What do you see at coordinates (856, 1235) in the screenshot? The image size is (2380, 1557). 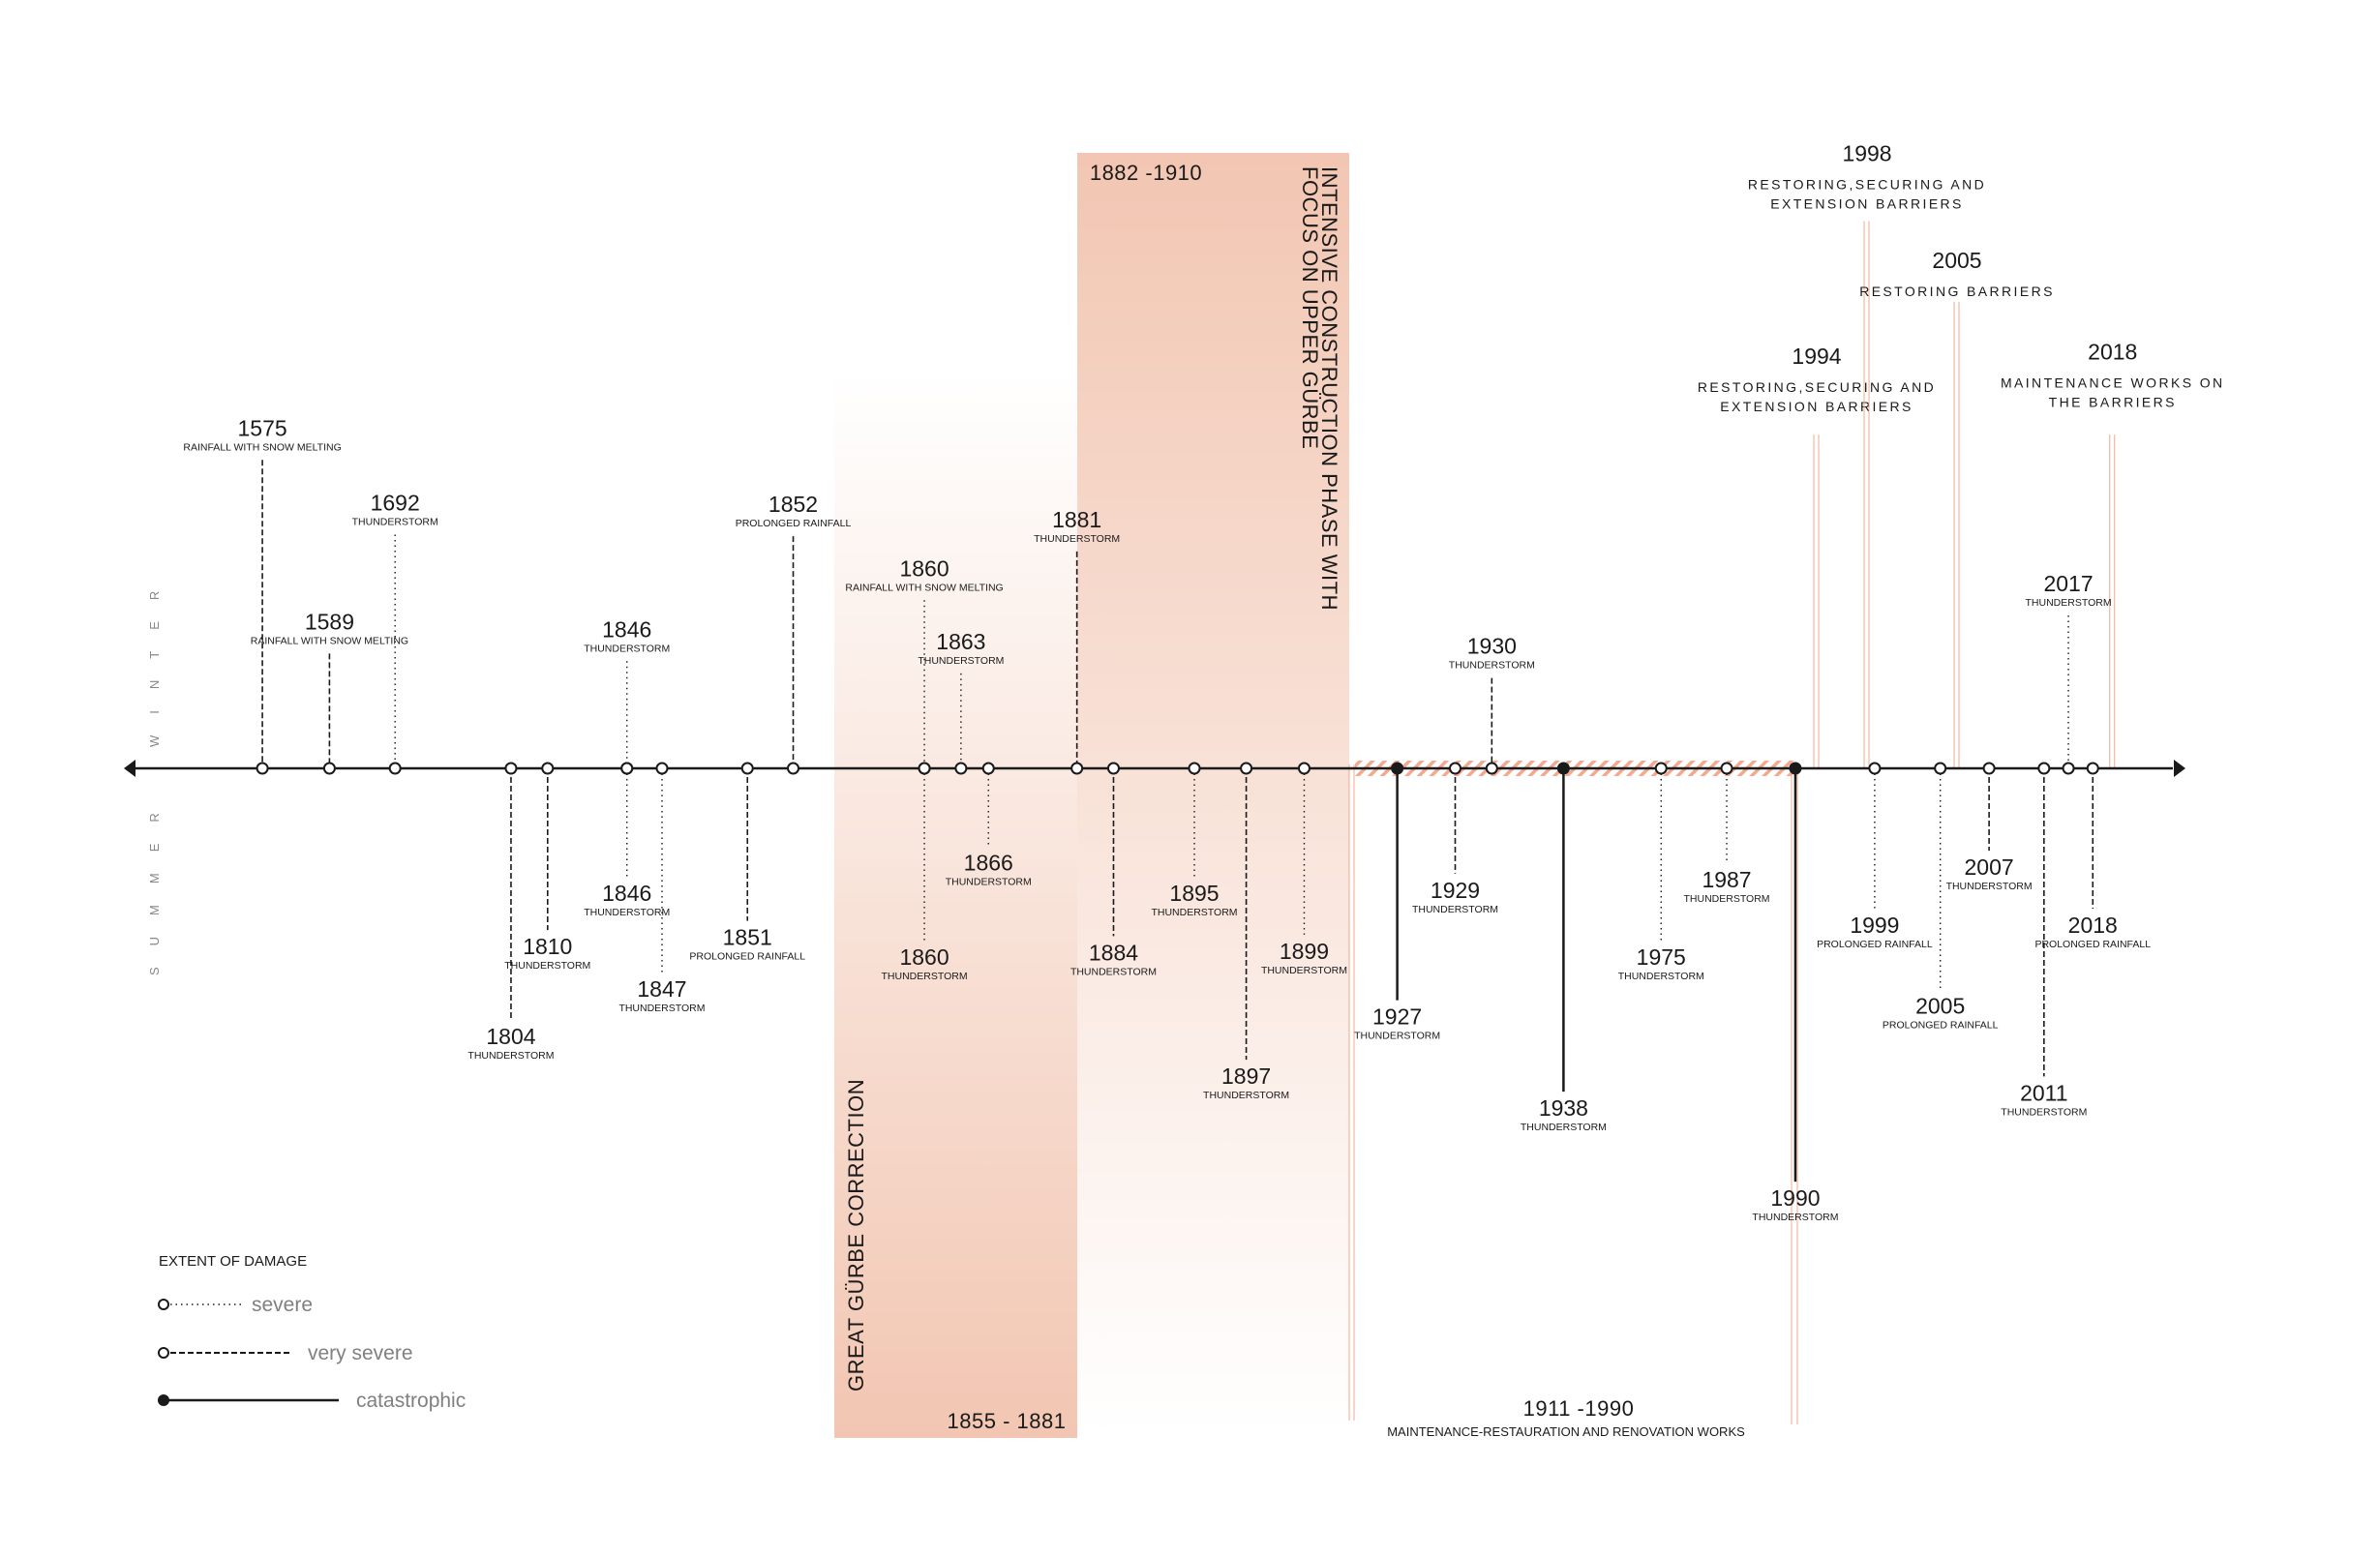 I see `correction-period-title: GREAT GÜRBE CORRECTION` at bounding box center [856, 1235].